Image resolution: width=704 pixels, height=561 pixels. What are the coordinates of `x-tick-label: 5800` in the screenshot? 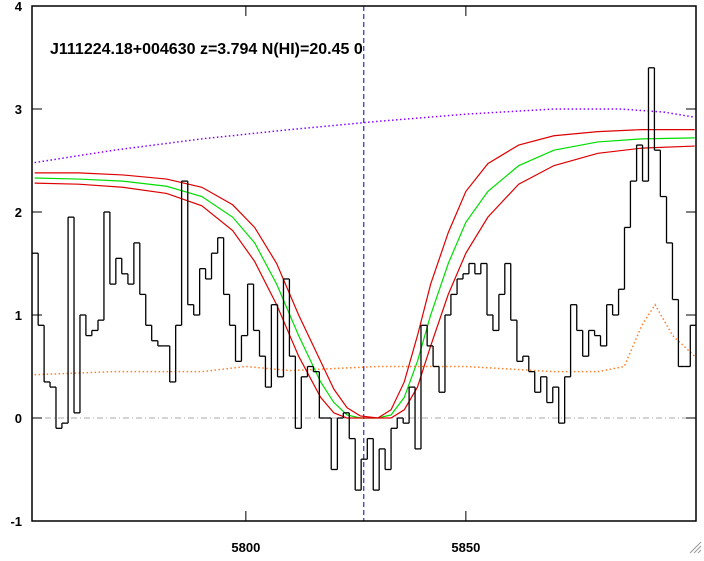 It's located at (245, 547).